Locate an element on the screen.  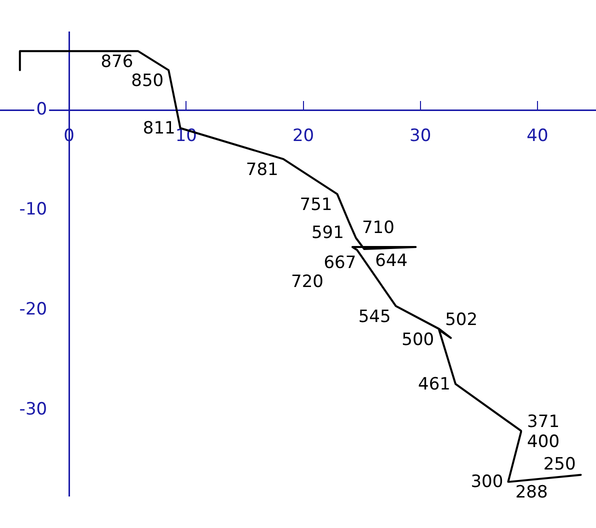
y-tick-label: -20 is located at coordinates (33, 309).